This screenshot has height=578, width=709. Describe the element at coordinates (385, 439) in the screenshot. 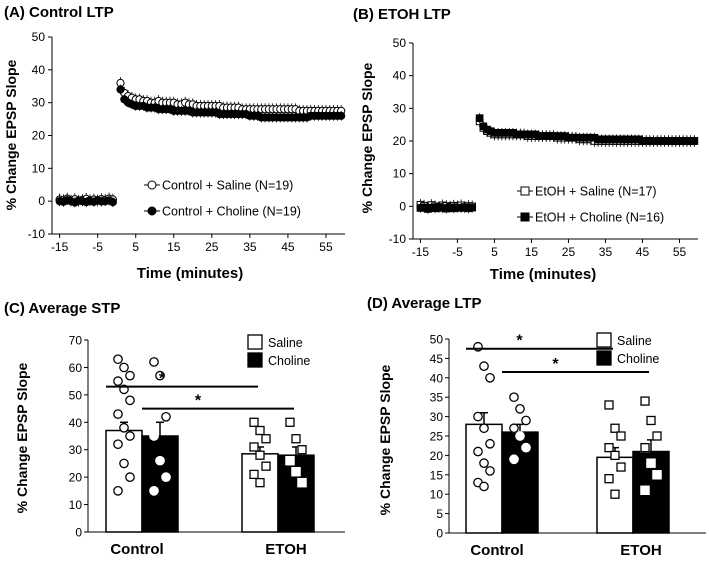

I see `panel-d-y-axis-label: % Change EPSP Slope` at that location.